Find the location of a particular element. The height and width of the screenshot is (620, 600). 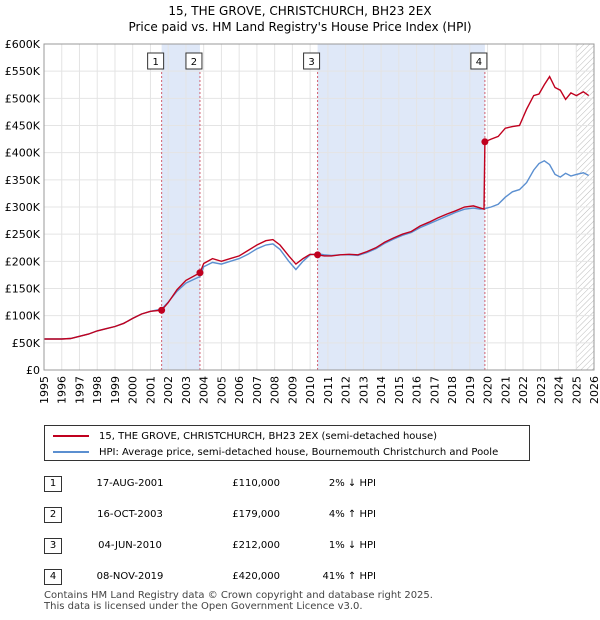

x-tick-label: 2016 is located at coordinates (417, 390).